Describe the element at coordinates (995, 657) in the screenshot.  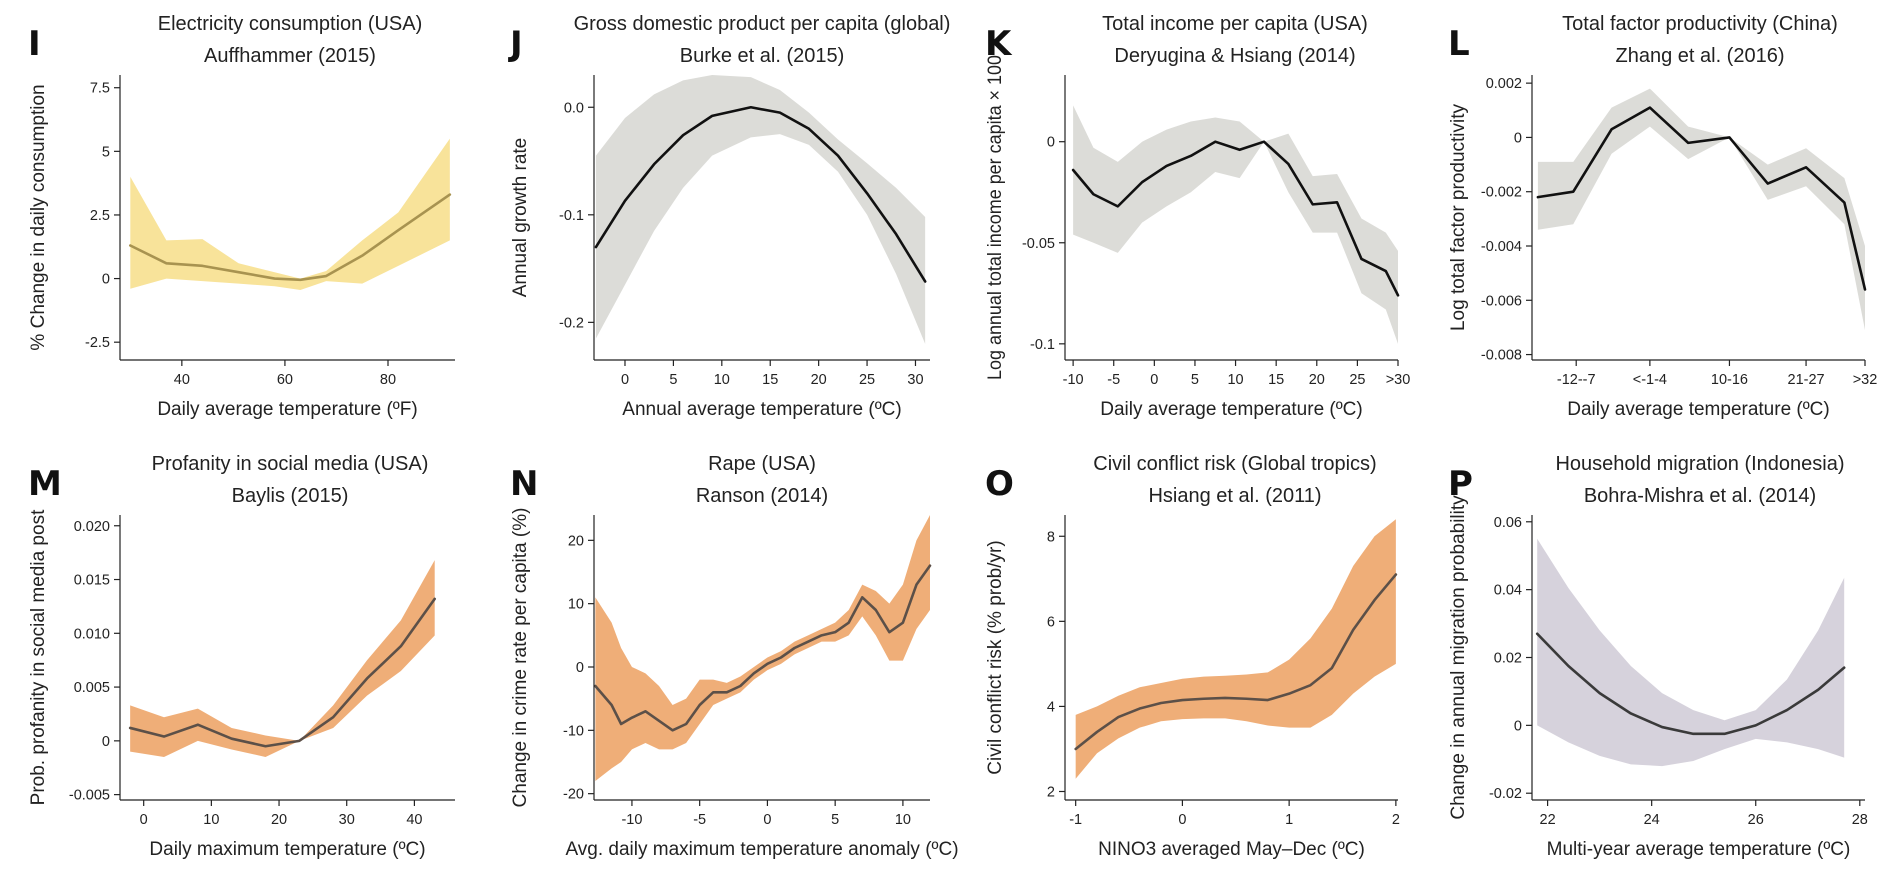
I see `y-axis-label: Civil conflict risk (% prob/yr)` at that location.